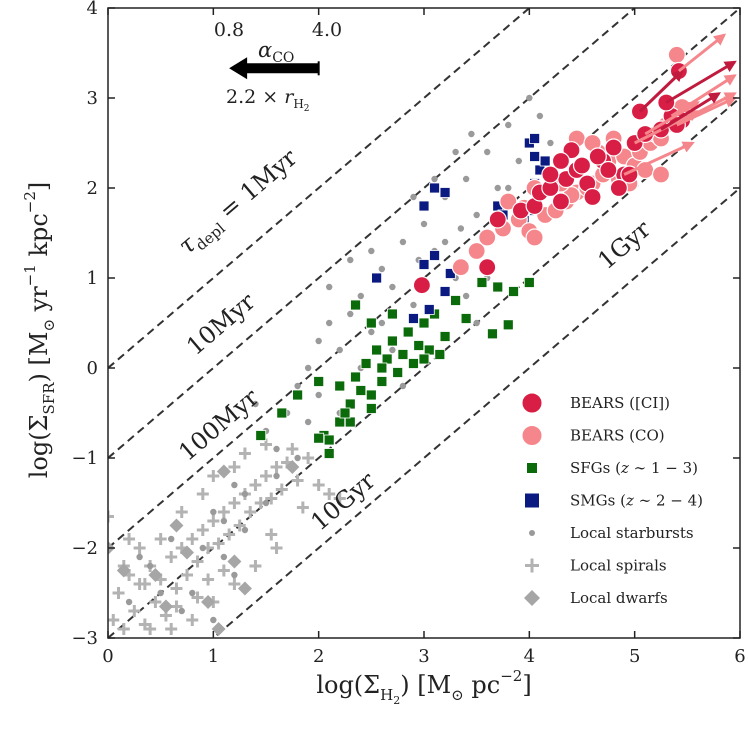 This screenshot has height=740, width=748. What do you see at coordinates (39, 330) in the screenshot?
I see `y-axis-title: log(ΣSFR) [M⊙ yr−1 kpc−2]` at bounding box center [39, 330].